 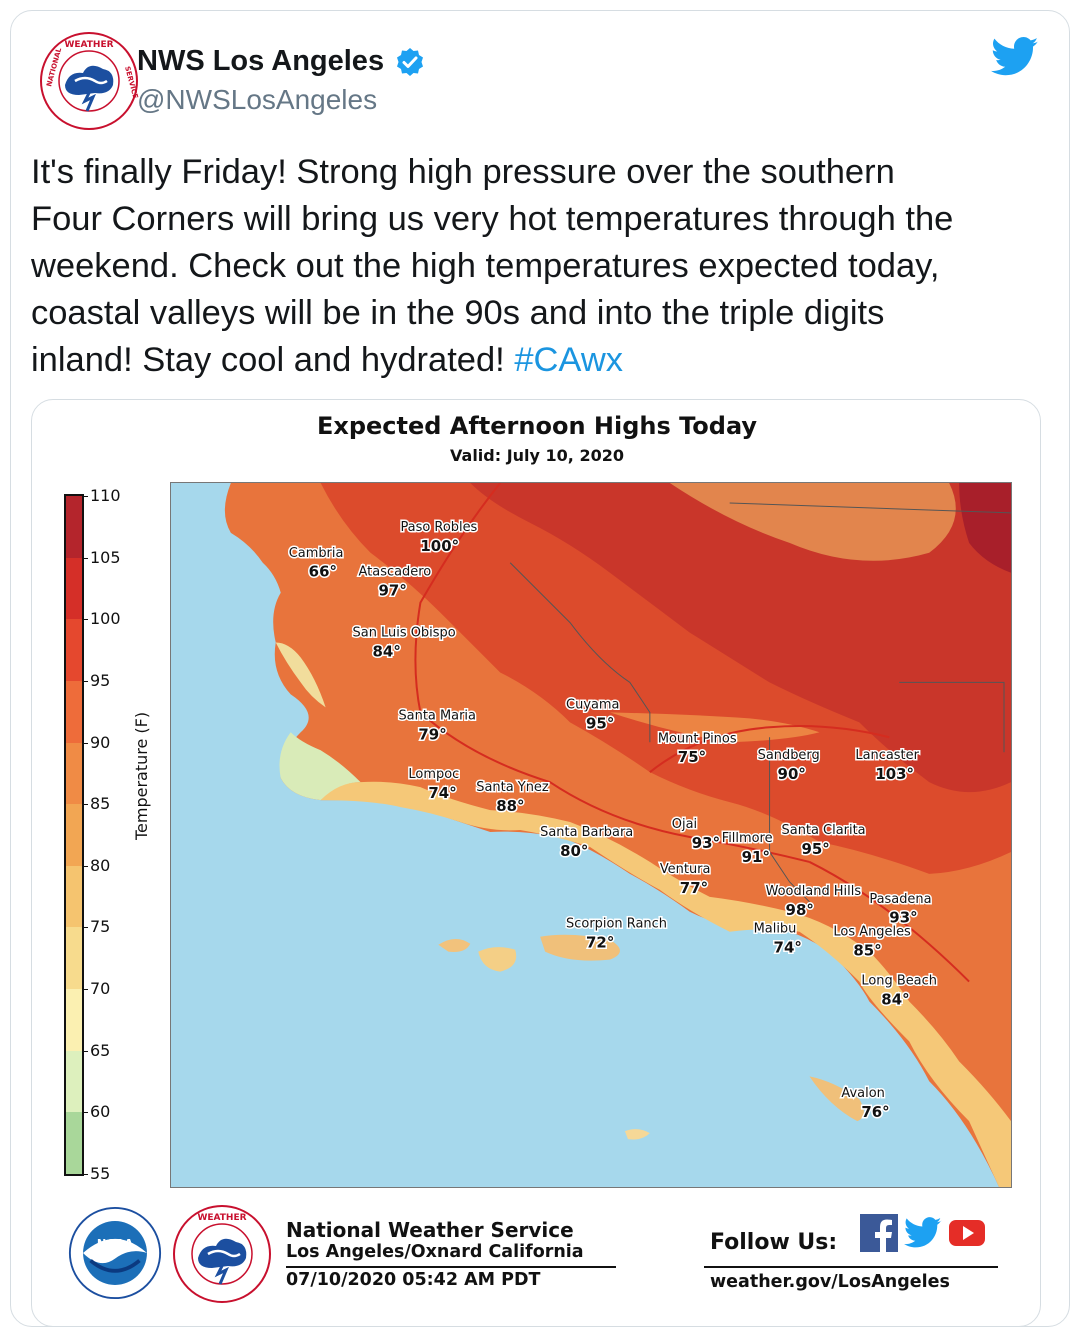 I want to click on coastal-cool, so click(x=320, y=766).